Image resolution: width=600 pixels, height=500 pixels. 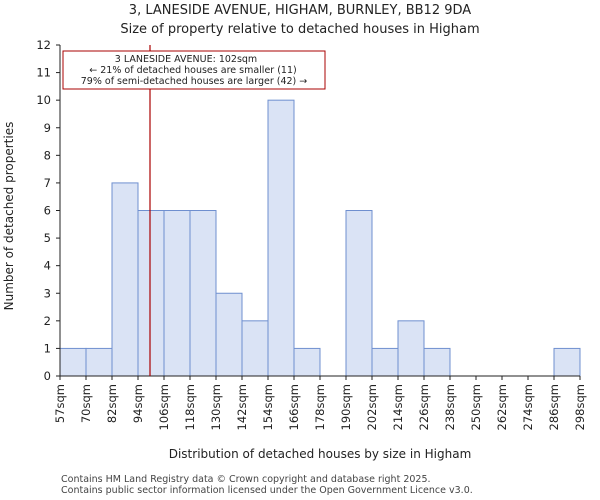 I want to click on y-tick-label: 2, so click(x=47, y=321).